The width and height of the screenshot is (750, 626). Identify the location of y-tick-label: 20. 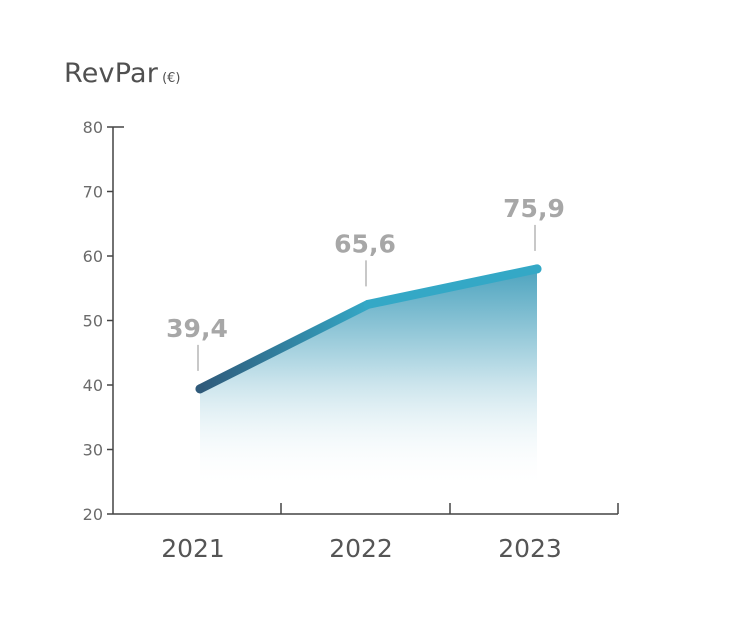
(93, 514).